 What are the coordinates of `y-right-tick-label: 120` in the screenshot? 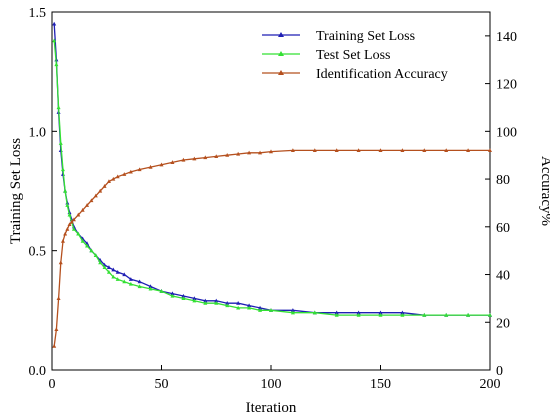 It's located at (506, 85).